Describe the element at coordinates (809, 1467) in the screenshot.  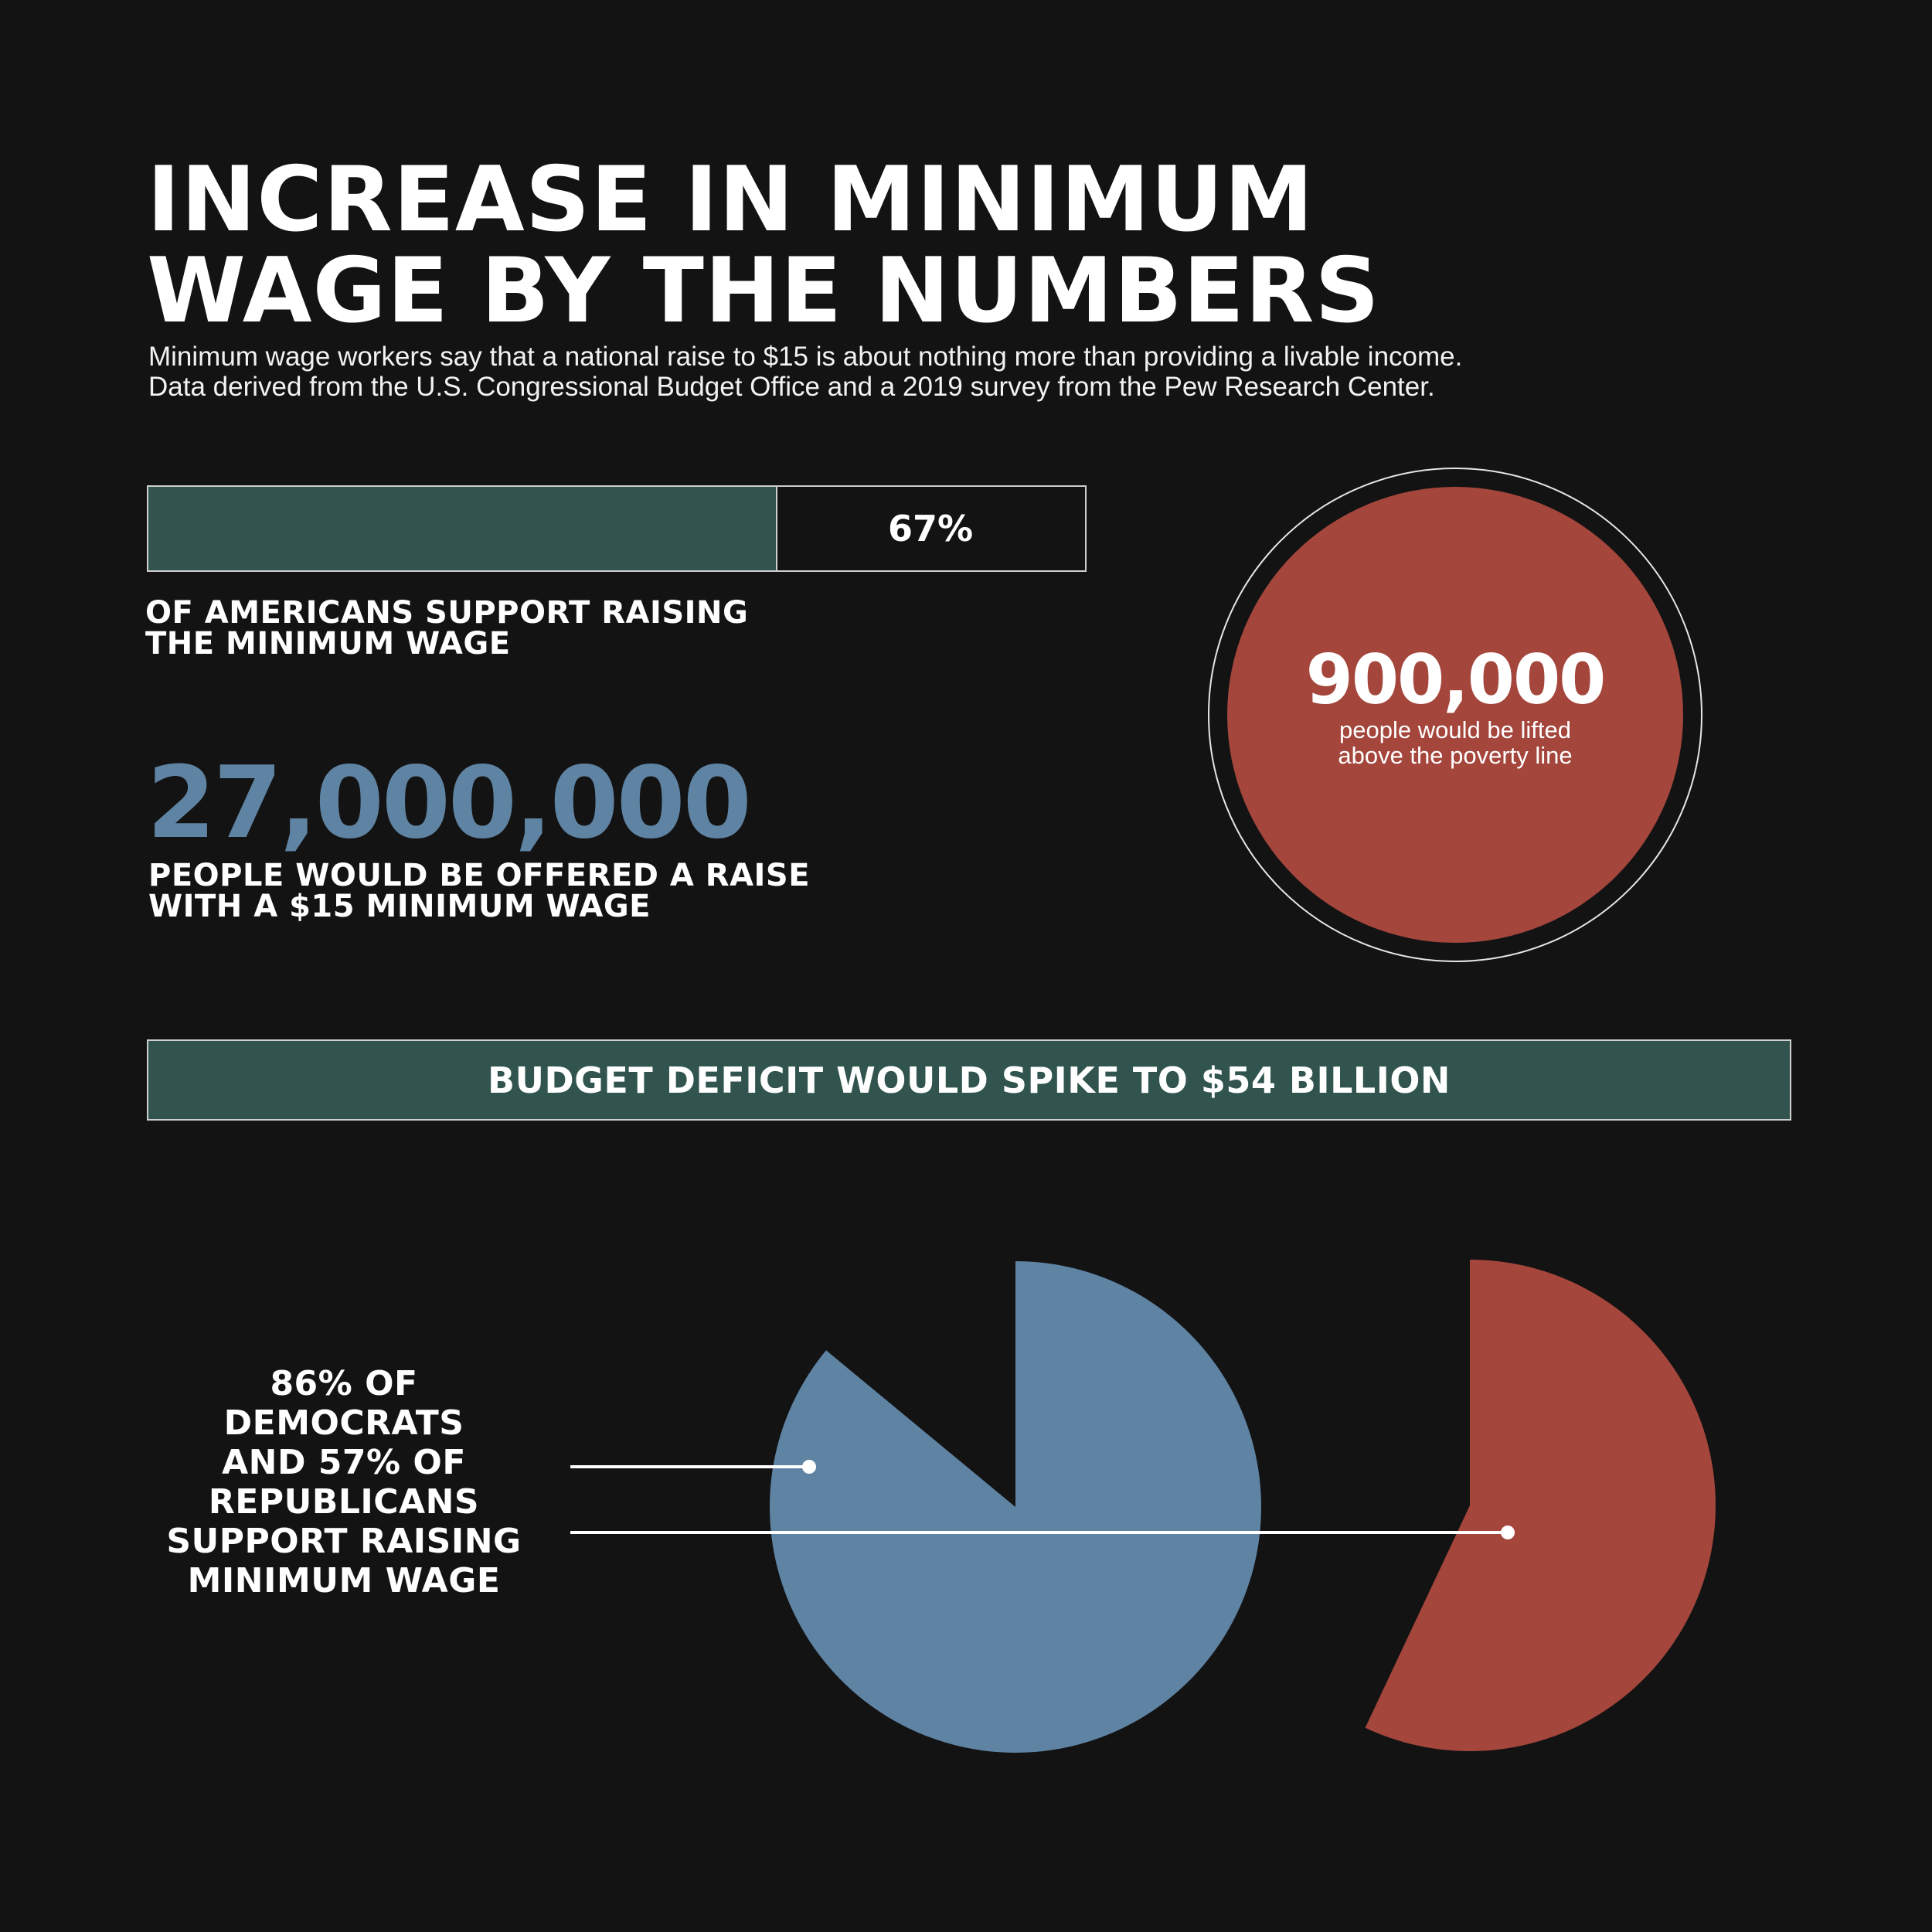
I see `democrats-leader-dot` at that location.